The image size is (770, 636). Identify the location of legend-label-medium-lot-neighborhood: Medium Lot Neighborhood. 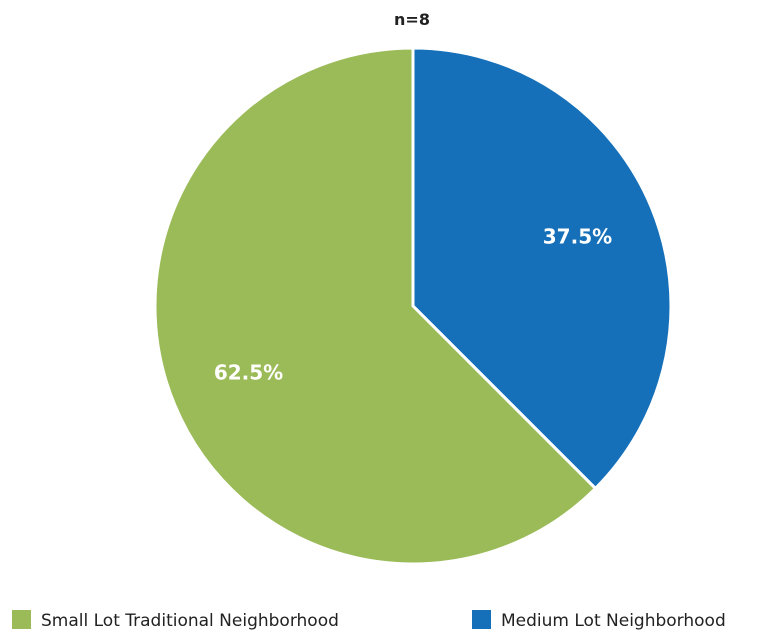
(613, 621).